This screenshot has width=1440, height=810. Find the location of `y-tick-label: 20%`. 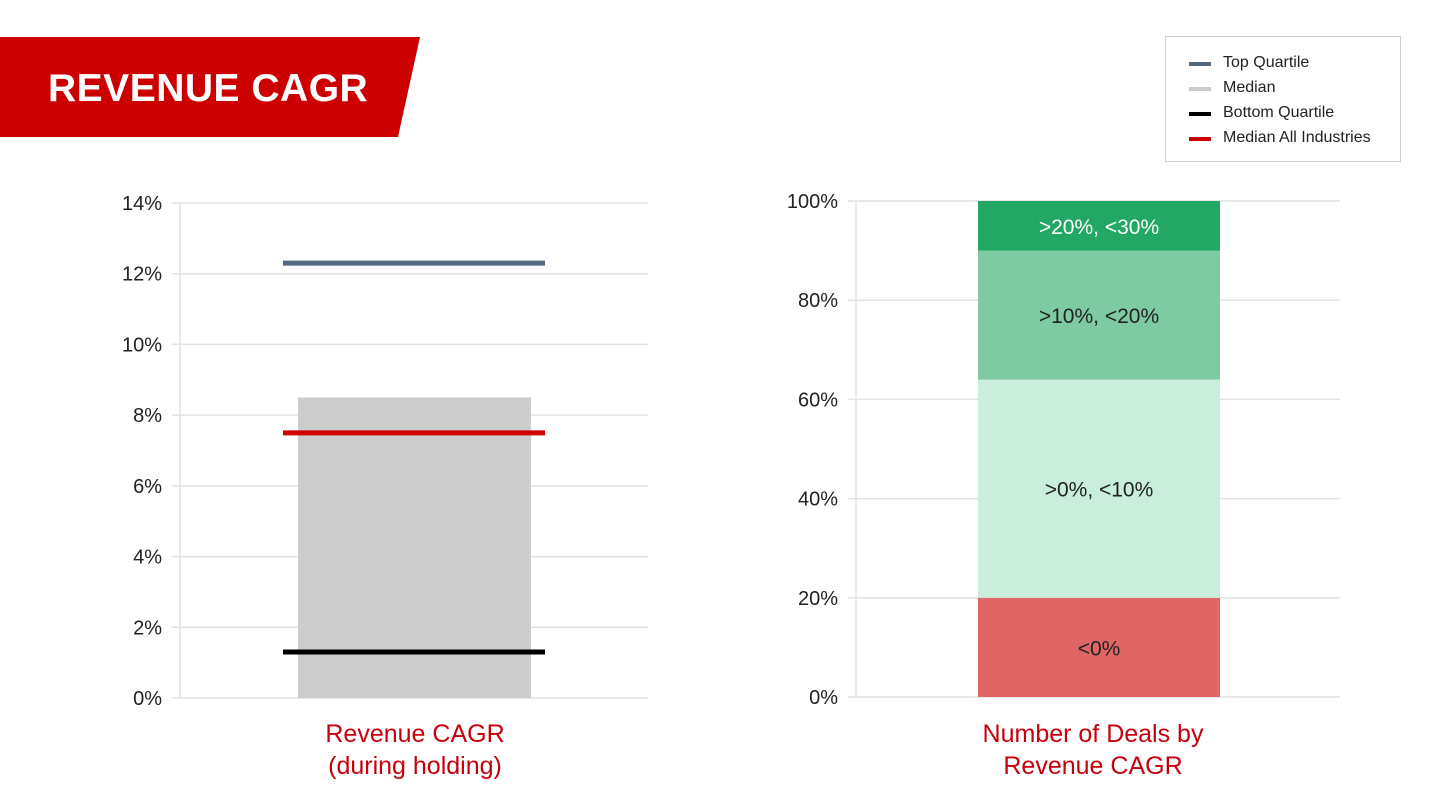

y-tick-label: 20% is located at coordinates (818, 599).